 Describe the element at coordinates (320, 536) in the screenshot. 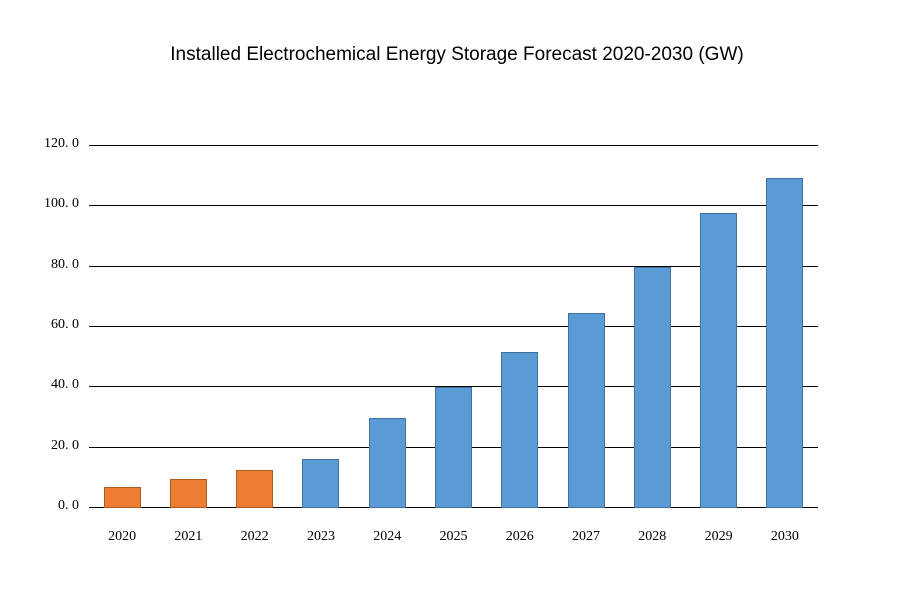

I see `x-axis-tick-label-2023: 2023` at that location.